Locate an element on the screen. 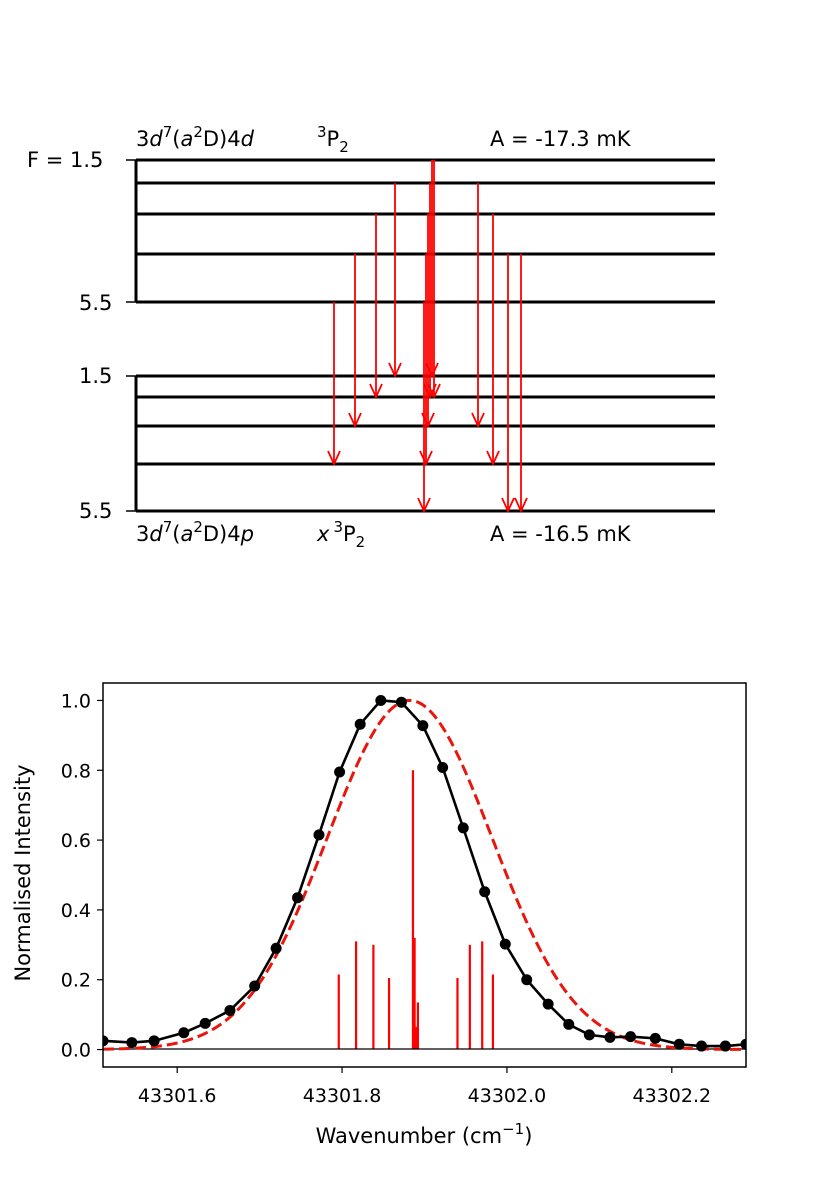 This screenshot has height=1199, width=830. x-tick-label: 43301.8 is located at coordinates (342, 1096).